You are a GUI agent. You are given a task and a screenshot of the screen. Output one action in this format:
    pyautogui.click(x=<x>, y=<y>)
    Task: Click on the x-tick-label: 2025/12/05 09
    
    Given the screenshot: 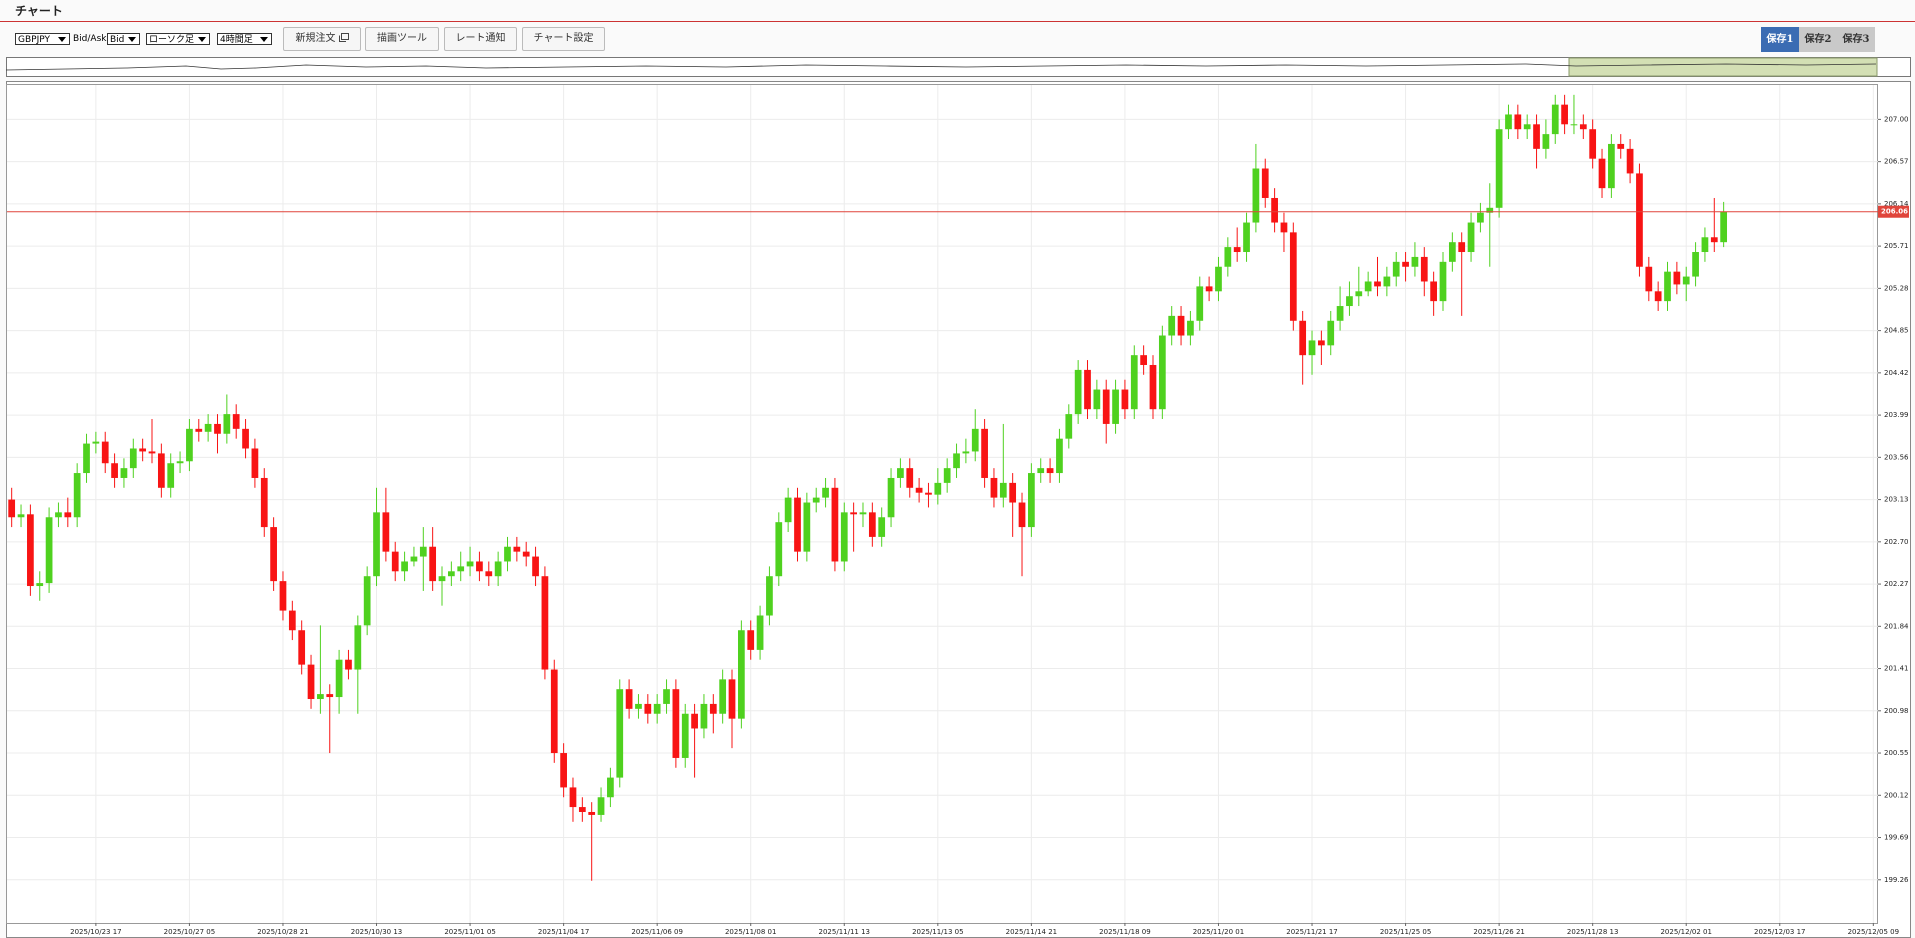 What is the action you would take?
    pyautogui.click(x=1873, y=932)
    